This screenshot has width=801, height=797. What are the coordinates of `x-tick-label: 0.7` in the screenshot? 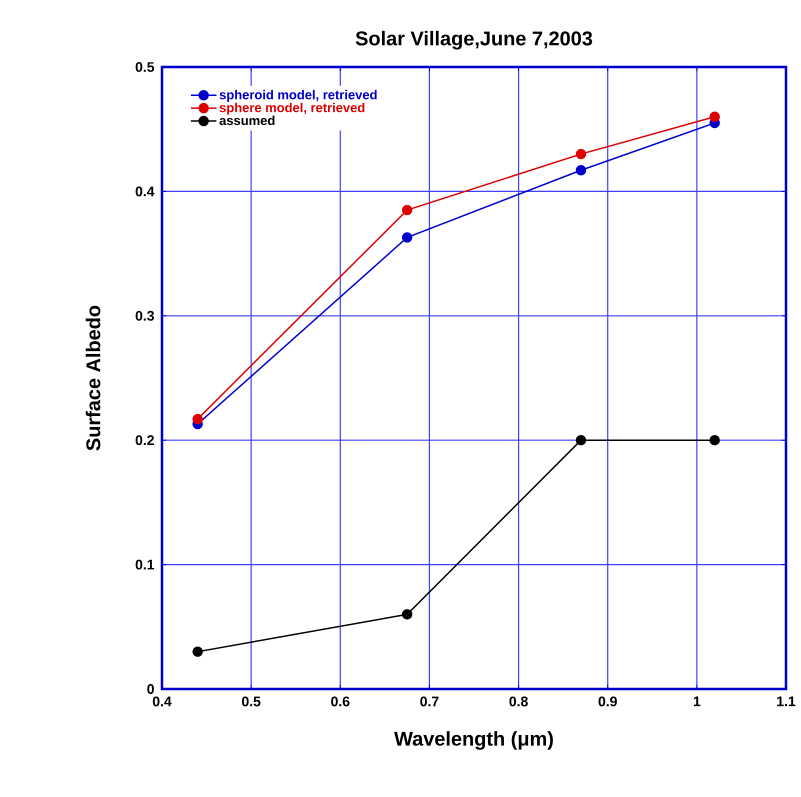 It's located at (429, 701).